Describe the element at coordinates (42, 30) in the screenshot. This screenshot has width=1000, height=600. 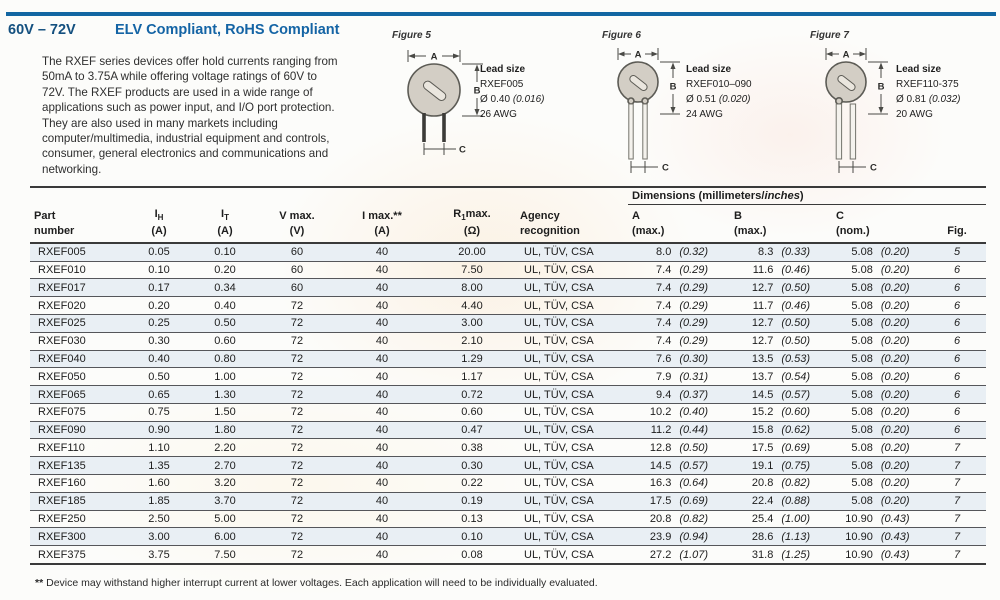
I see `voltage-range-heading: 60V – 72V` at that location.